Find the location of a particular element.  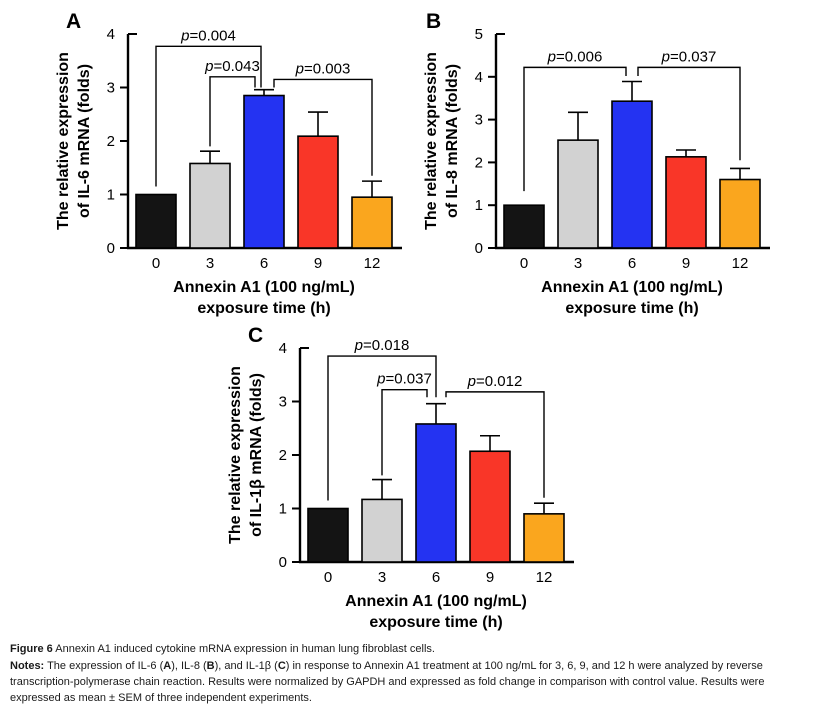

panel-c-letter: C is located at coordinates (256, 335).